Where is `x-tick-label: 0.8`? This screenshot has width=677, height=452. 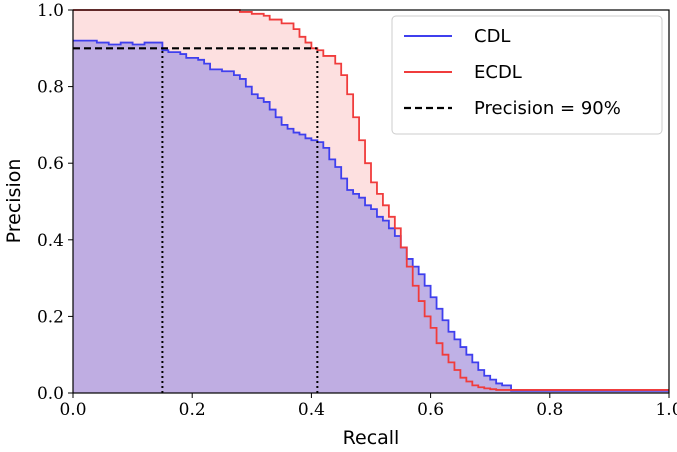 x-tick-label: 0.8 is located at coordinates (549, 410).